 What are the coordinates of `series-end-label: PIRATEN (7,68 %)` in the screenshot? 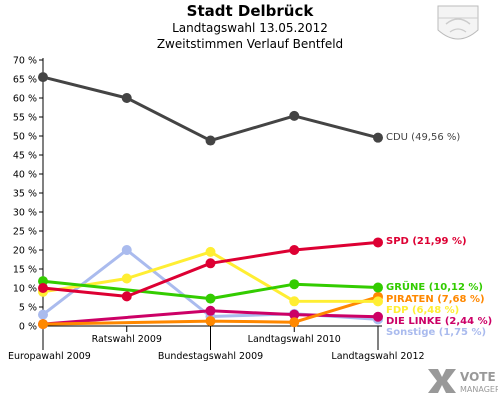 It's located at (435, 299).